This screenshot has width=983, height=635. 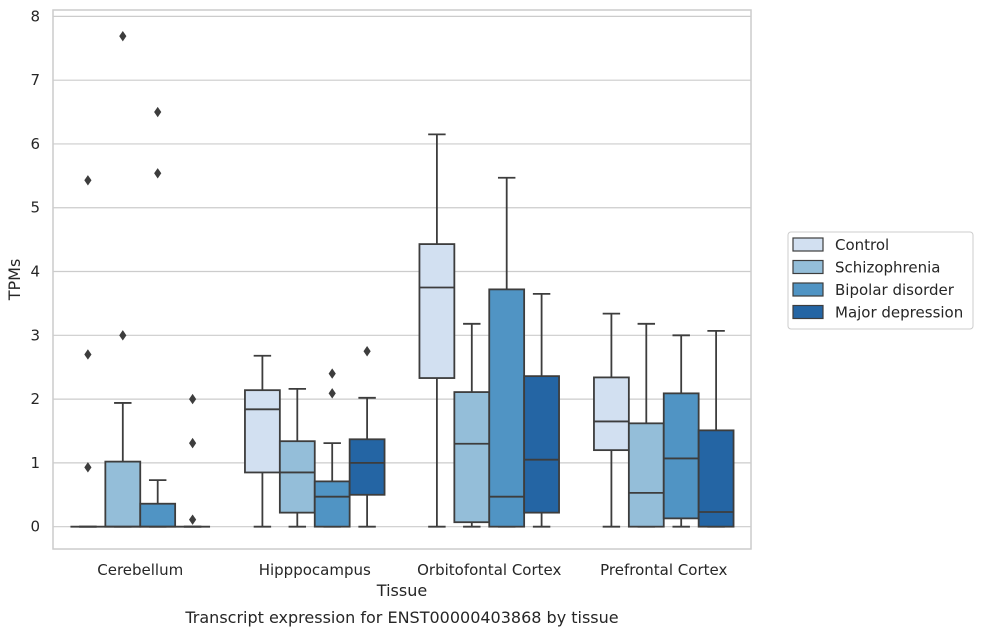 What do you see at coordinates (899, 313) in the screenshot?
I see `legend-label: Major depression` at bounding box center [899, 313].